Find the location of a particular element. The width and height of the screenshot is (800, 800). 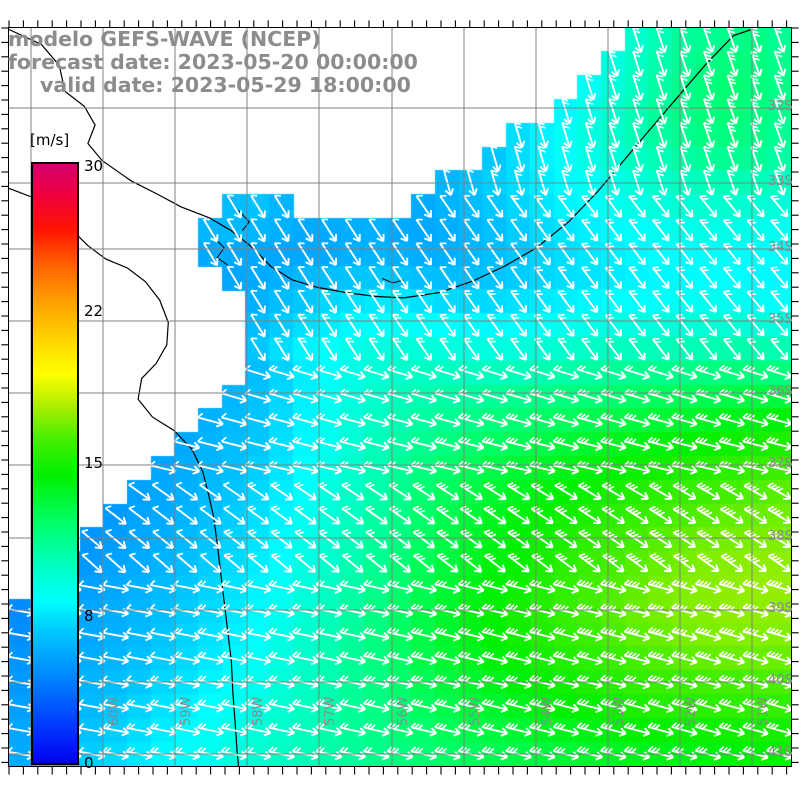

colorbar-tick-15: 15 is located at coordinates (94, 463).